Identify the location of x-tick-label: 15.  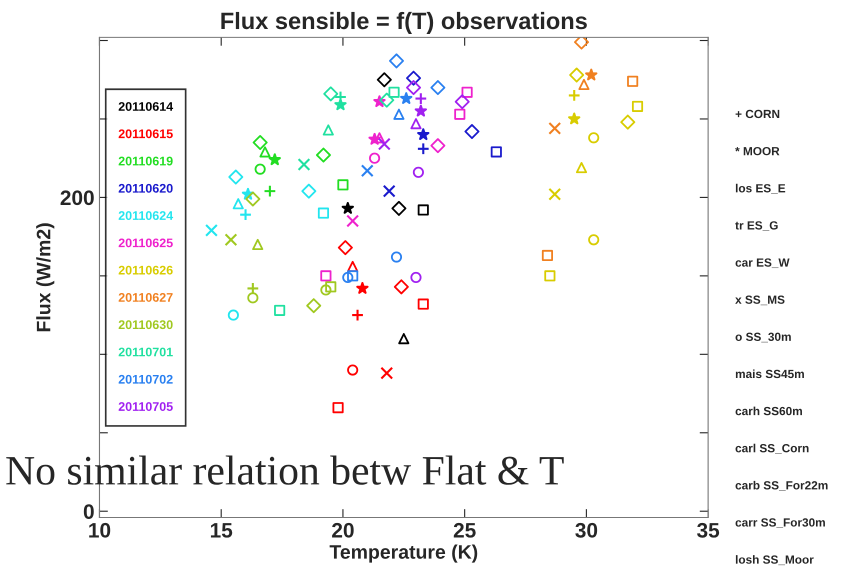
(221, 530).